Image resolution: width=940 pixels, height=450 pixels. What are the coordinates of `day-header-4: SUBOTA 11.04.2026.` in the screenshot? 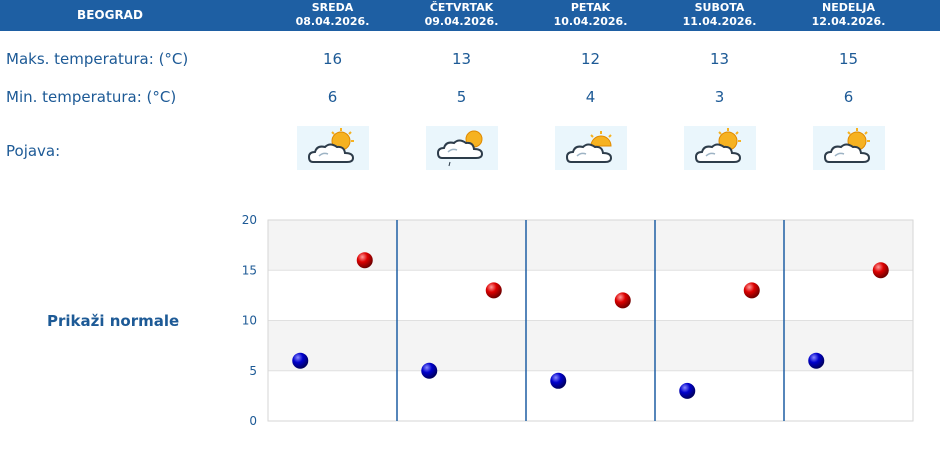 It's located at (719, 15).